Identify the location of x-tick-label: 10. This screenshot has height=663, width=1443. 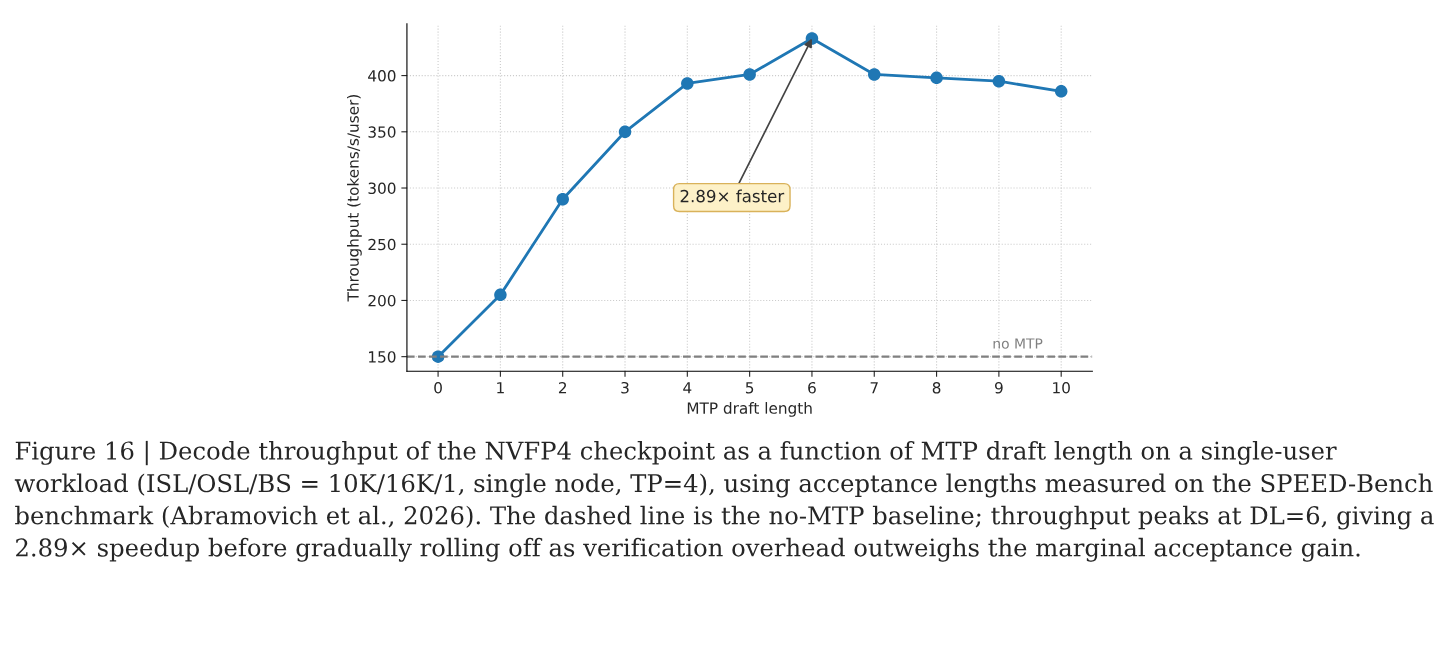
(1061, 387).